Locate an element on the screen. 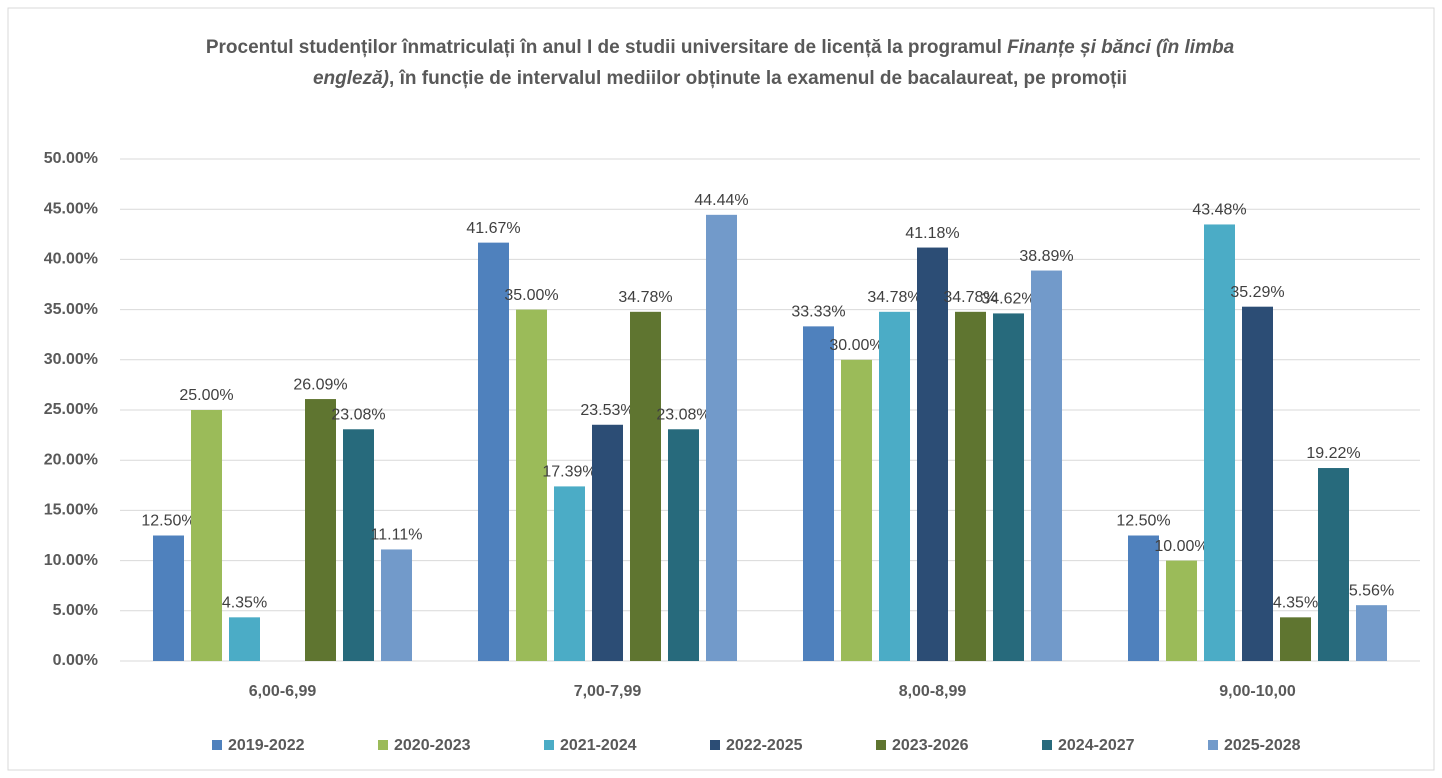 This screenshot has width=1442, height=778. value-label: 23.53% is located at coordinates (607, 410).